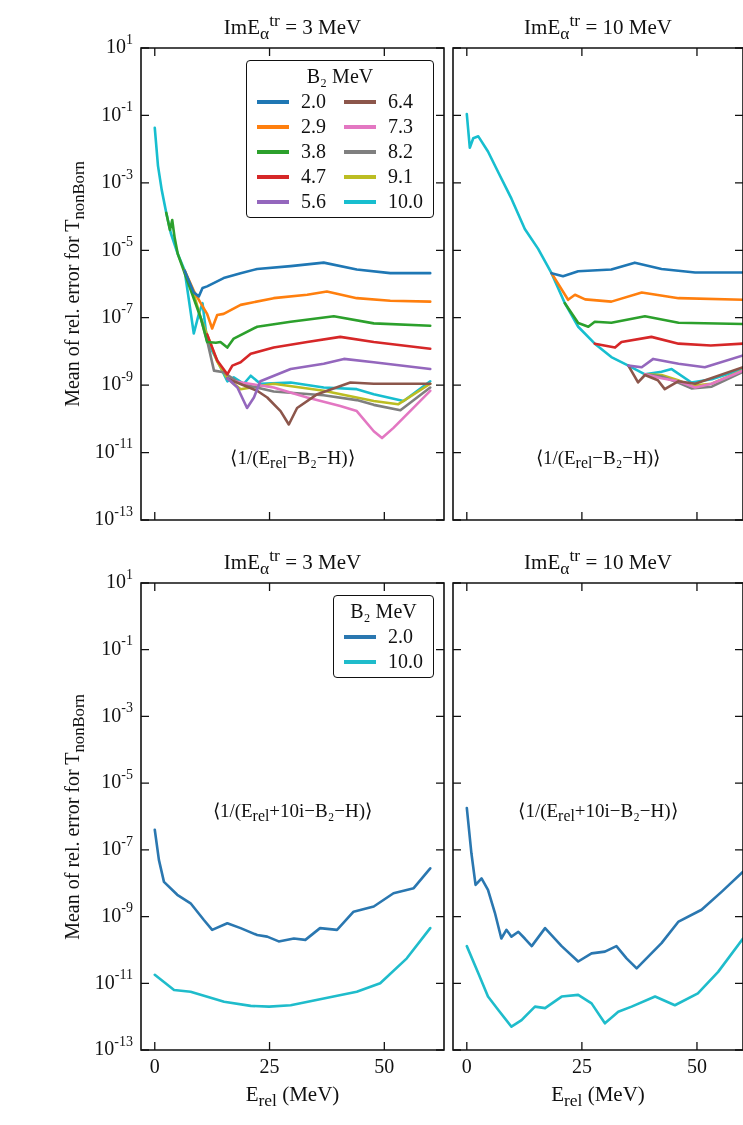  I want to click on legend-label: 6.4, so click(400, 101).